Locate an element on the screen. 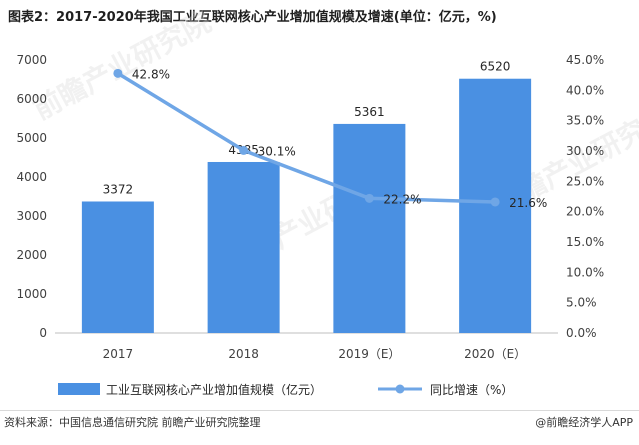 The width and height of the screenshot is (639, 445). footer-divider is located at coordinates (319, 410).